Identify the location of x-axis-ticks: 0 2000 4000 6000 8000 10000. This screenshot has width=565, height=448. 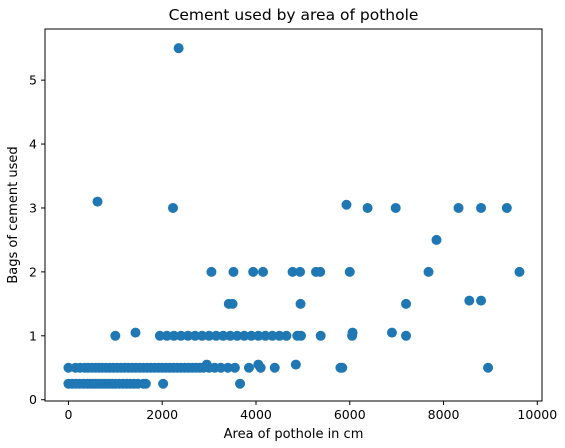
(310, 411).